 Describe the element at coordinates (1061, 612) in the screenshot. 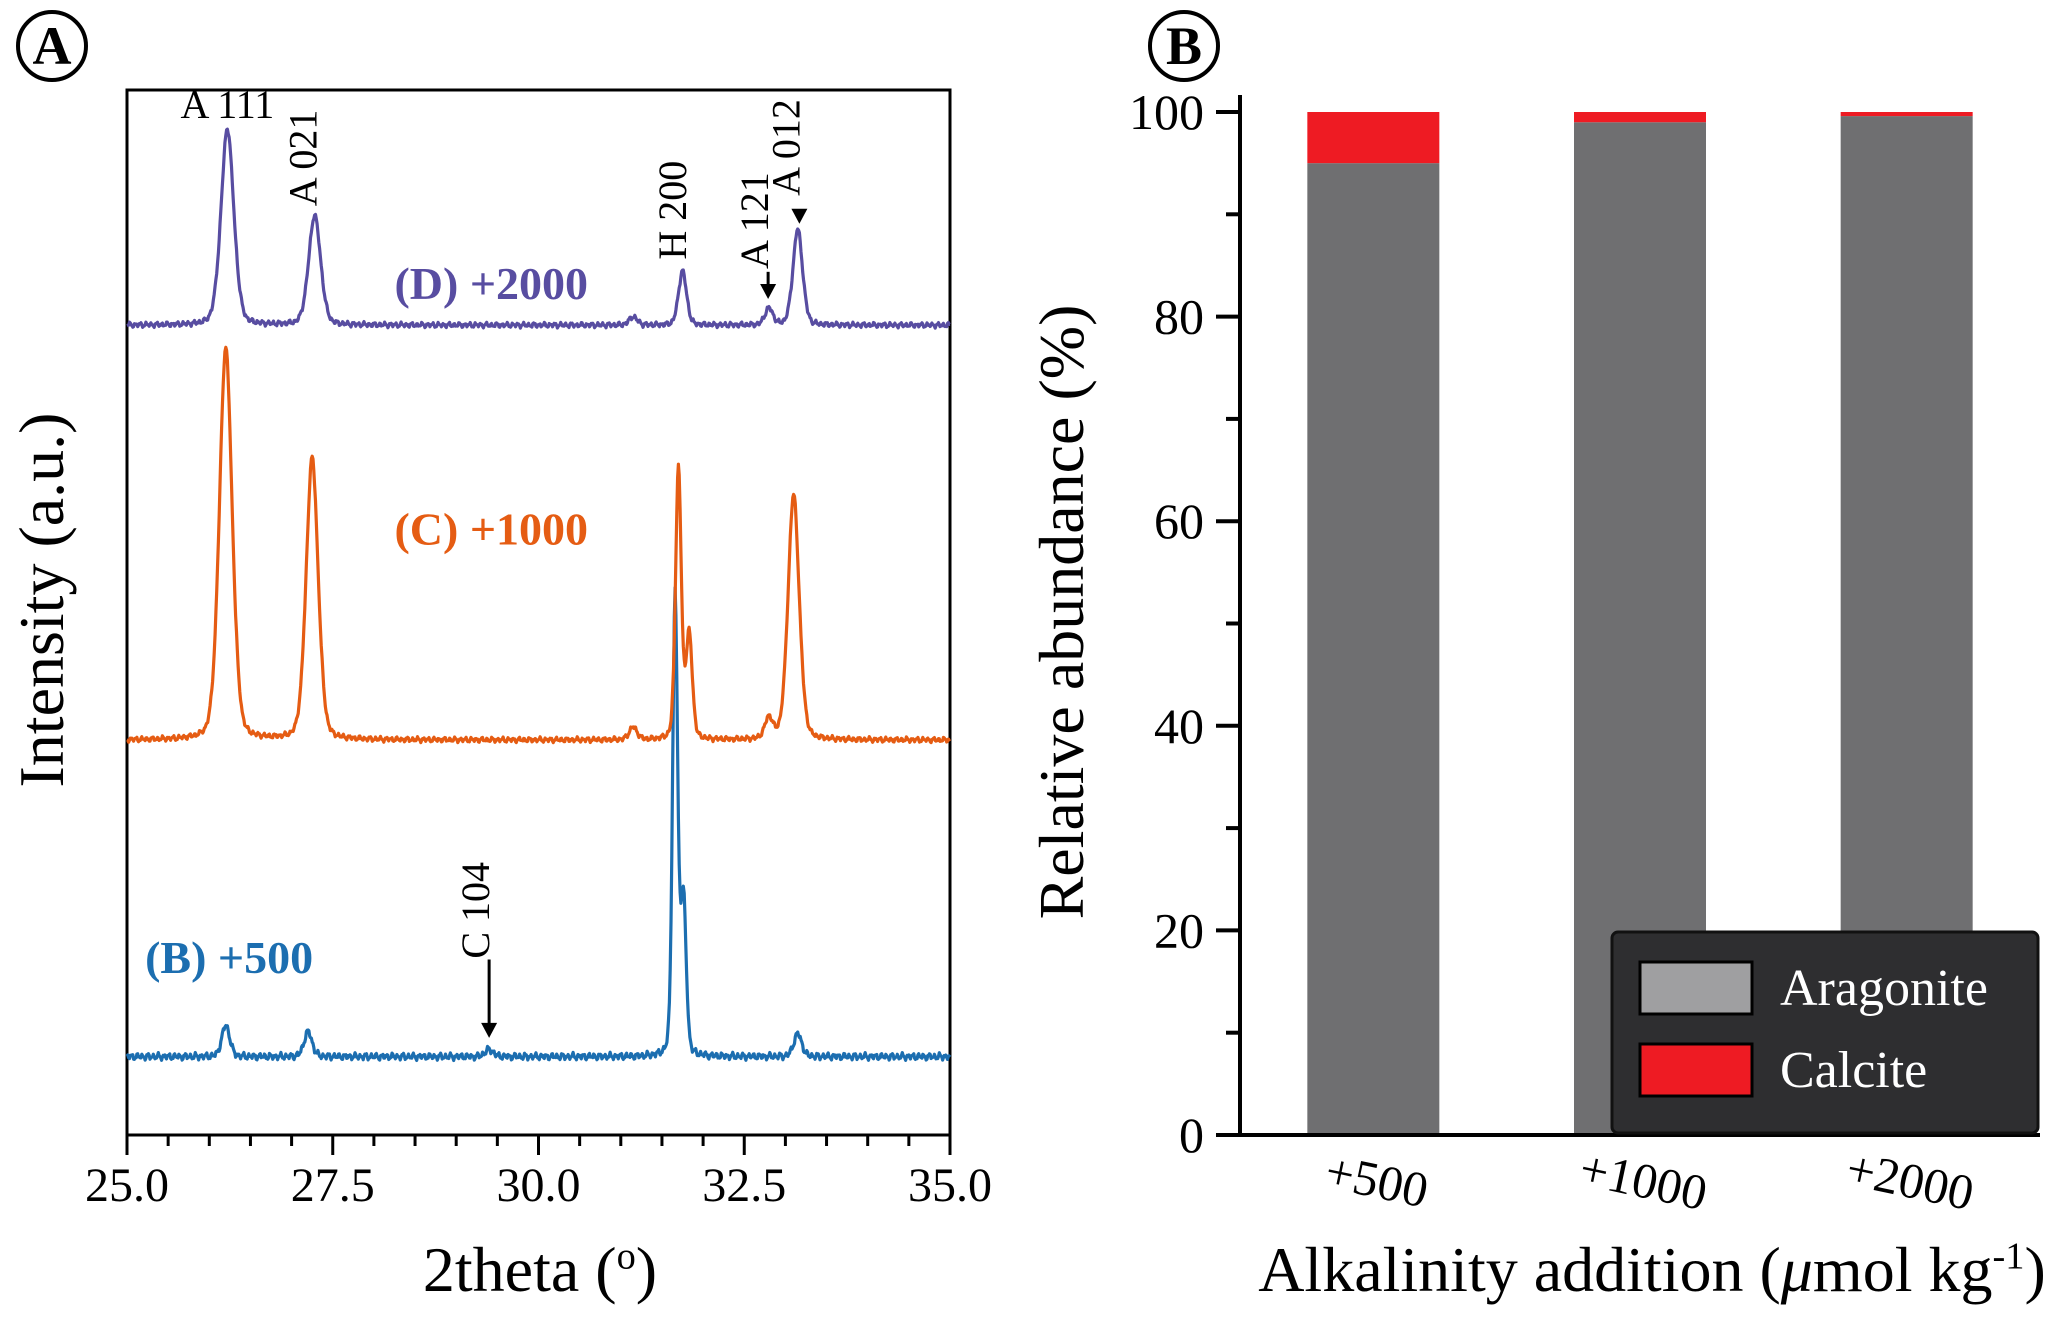

I see `panel-b-y-axis-title: Relative abundance (%)` at that location.